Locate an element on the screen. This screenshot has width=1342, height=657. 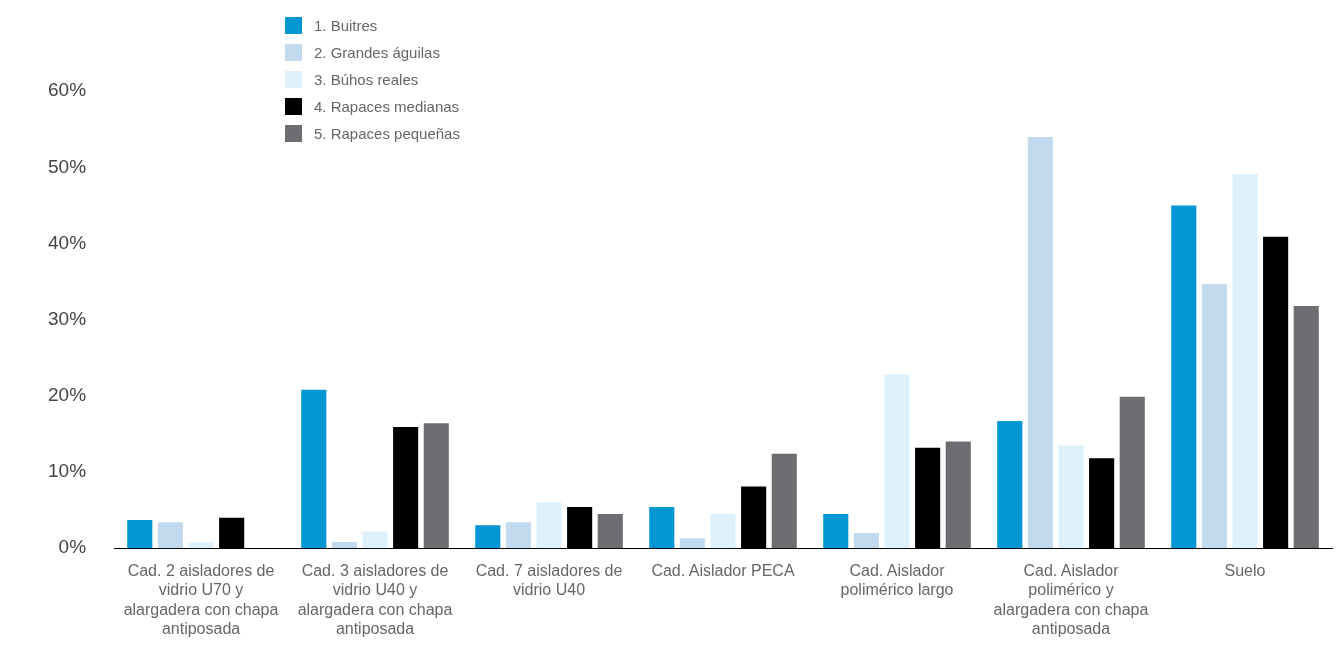
y-tick-label: 60% is located at coordinates (67, 90).